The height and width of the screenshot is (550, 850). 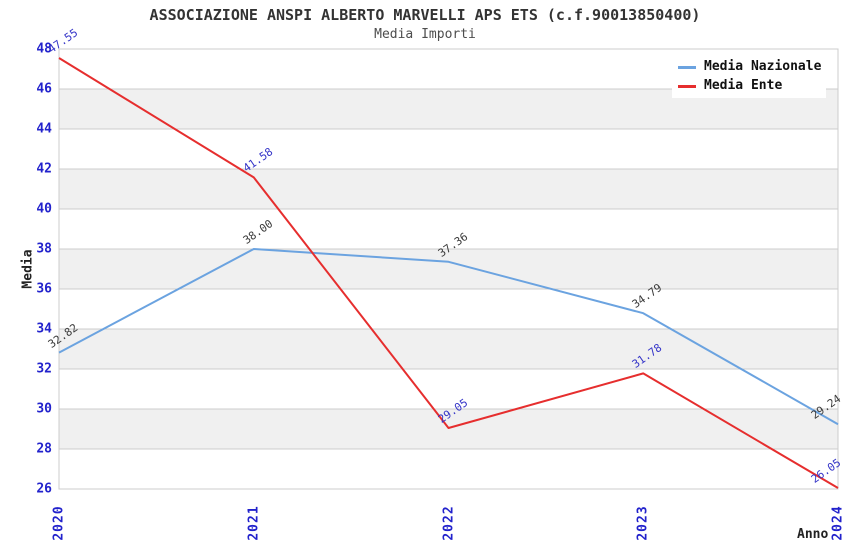 I want to click on y-tick-label: 26, so click(x=44, y=489).